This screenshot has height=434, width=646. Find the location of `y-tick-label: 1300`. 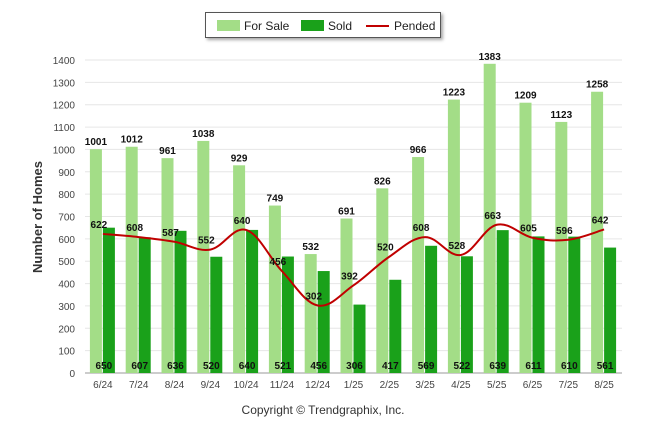

y-tick-label: 1300 is located at coordinates (64, 83).